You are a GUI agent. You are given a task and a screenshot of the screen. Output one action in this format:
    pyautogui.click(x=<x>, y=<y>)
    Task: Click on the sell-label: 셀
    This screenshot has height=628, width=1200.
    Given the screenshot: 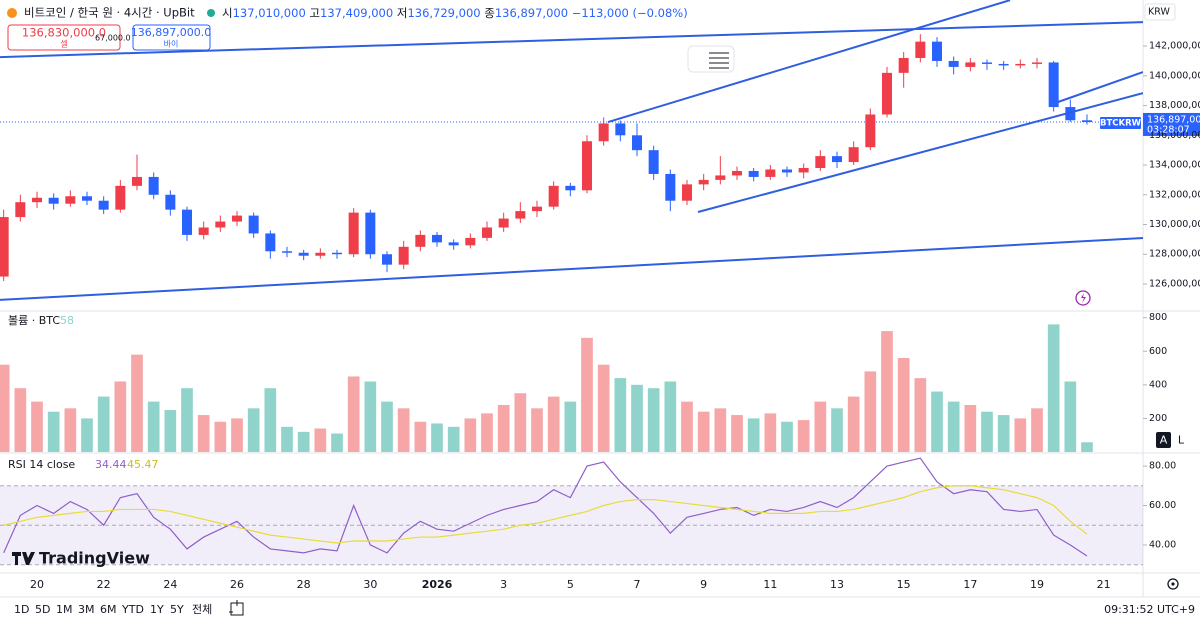 What is the action you would take?
    pyautogui.click(x=63, y=44)
    